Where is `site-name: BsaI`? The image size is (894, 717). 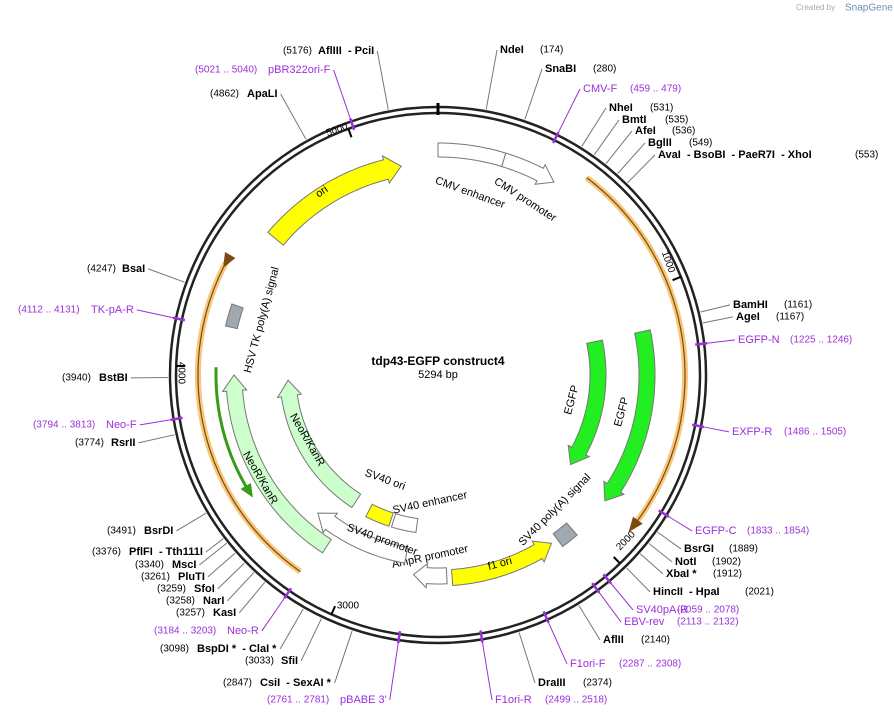 site-name: BsaI is located at coordinates (133, 269).